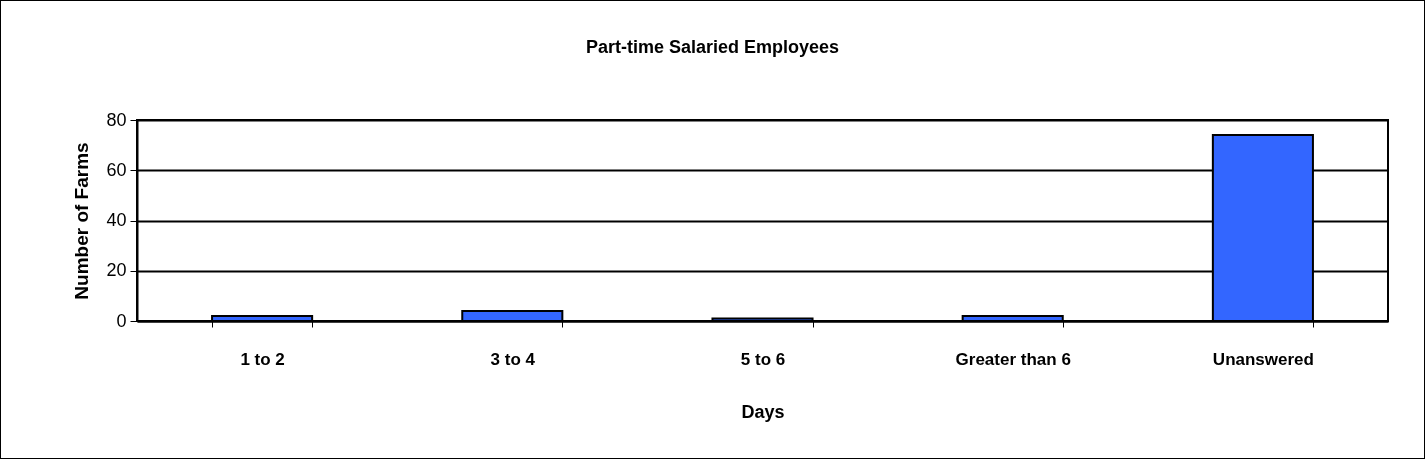 This screenshot has height=459, width=1425. I want to click on x-axis-title: Days, so click(763, 411).